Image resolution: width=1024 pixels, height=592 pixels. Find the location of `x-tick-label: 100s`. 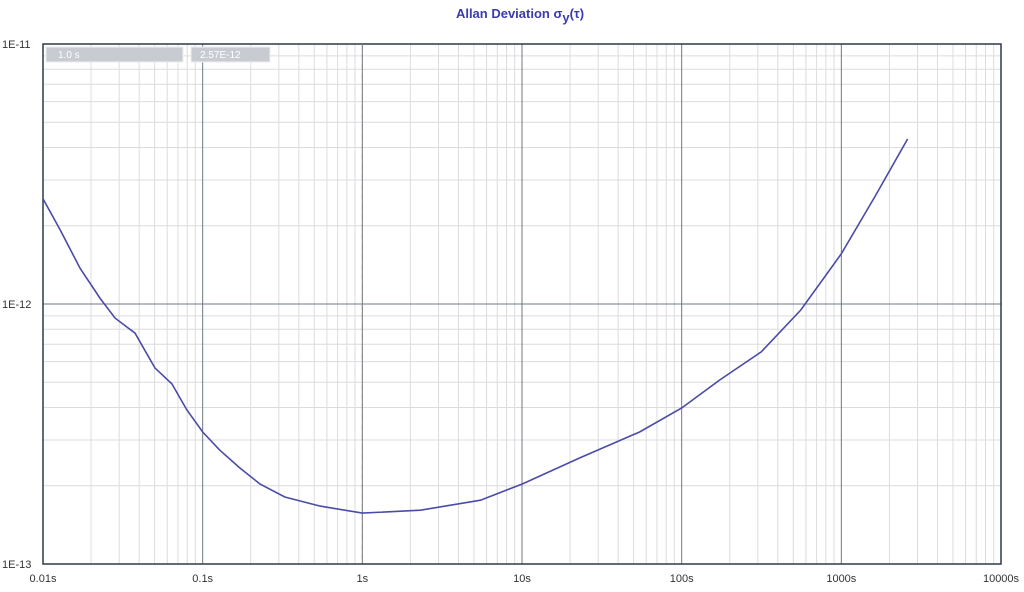

x-tick-label: 100s is located at coordinates (682, 579).